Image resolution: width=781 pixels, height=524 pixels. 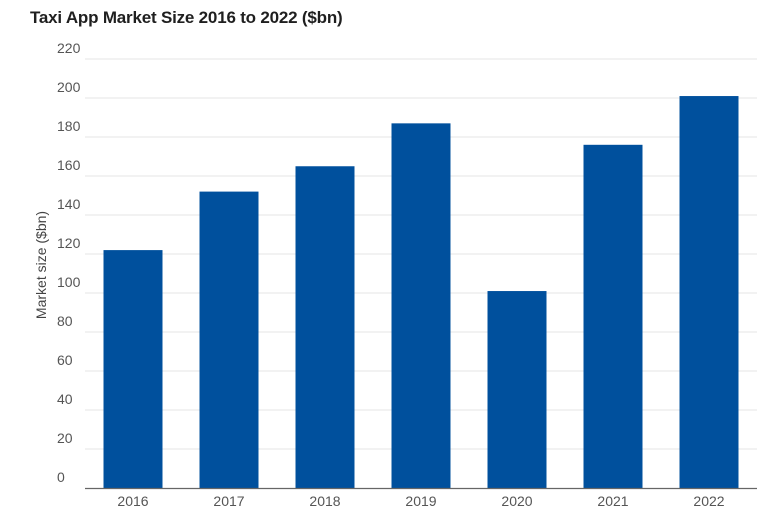 I want to click on bar-2018, so click(x=325, y=327).